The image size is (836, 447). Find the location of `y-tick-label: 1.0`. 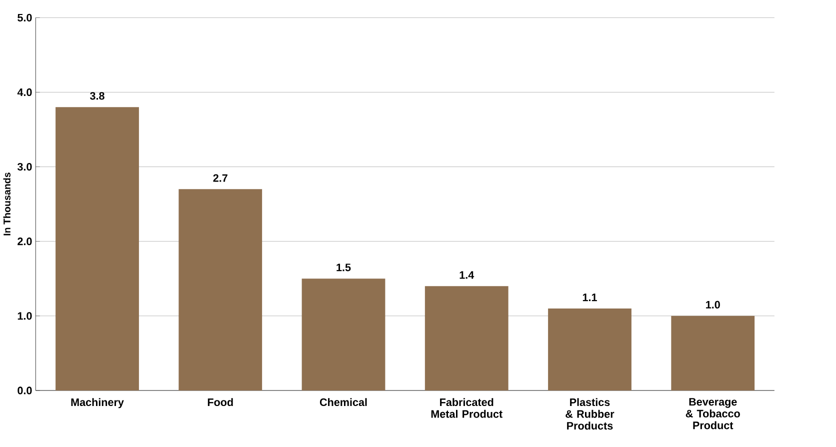

y-tick-label: 1.0 is located at coordinates (25, 316).